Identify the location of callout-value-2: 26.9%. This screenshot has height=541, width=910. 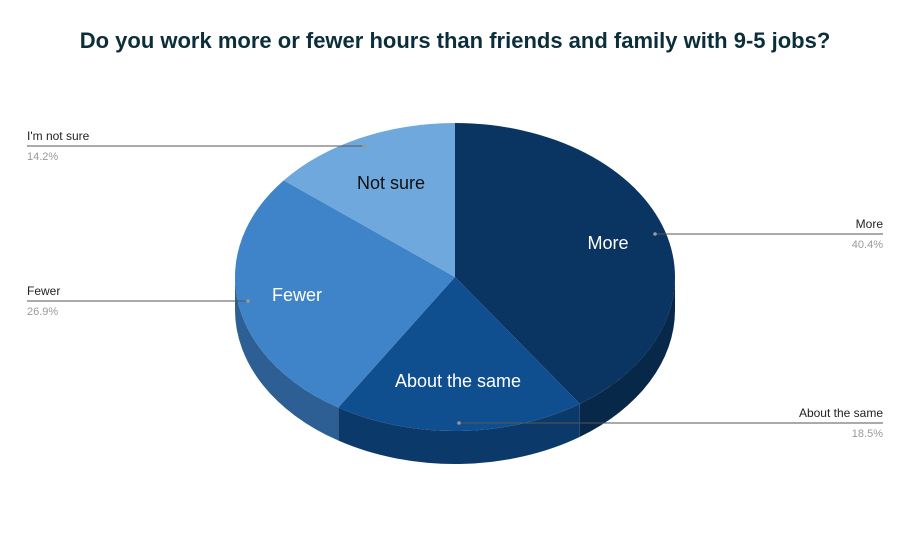
(42, 312).